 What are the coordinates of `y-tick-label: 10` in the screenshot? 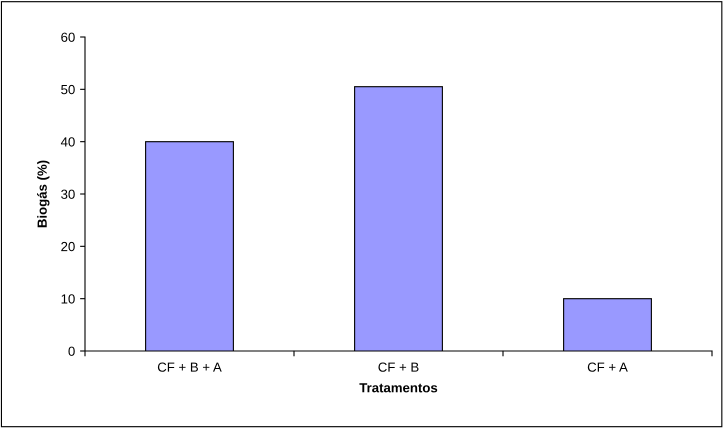 It's located at (68, 299).